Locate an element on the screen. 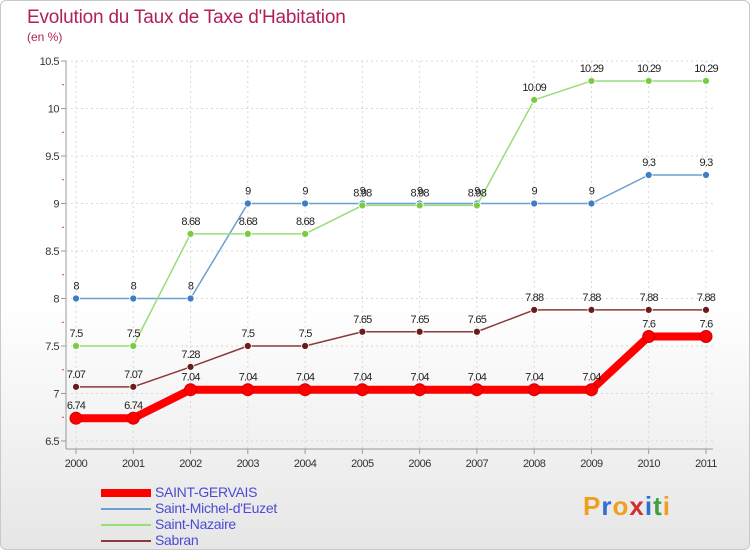 This screenshot has height=550, width=750. x-tick-label: 2007 is located at coordinates (477, 464).